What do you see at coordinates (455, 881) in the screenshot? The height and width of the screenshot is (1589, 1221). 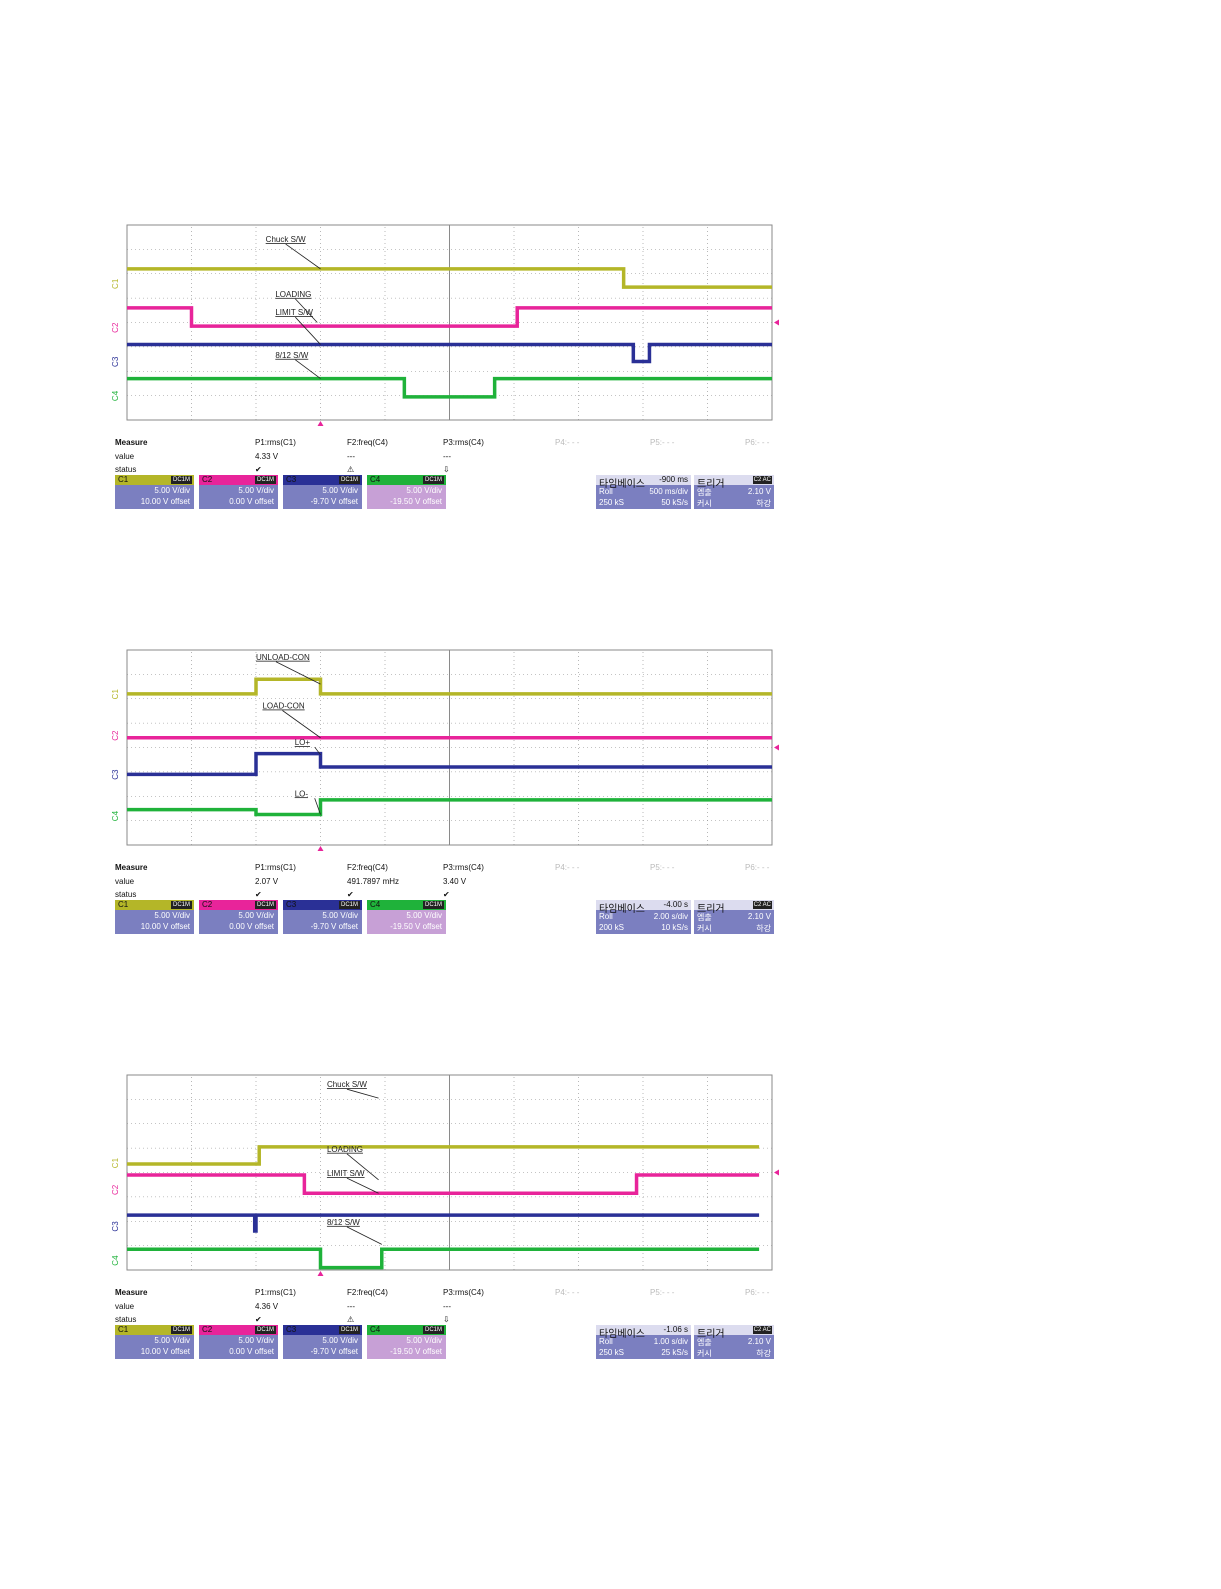 I see `measure-cell: 3.40 V` at bounding box center [455, 881].